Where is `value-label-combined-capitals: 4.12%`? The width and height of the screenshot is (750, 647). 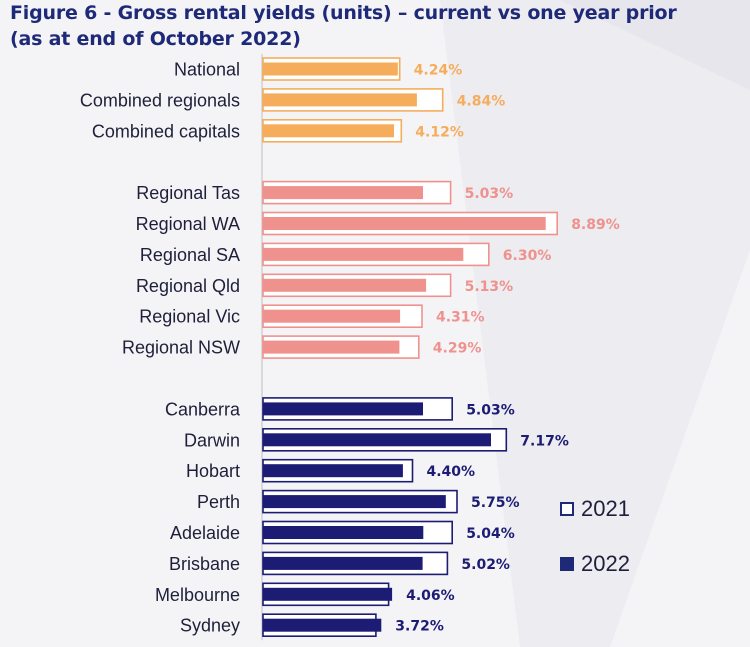 value-label-combined-capitals: 4.12% is located at coordinates (439, 132).